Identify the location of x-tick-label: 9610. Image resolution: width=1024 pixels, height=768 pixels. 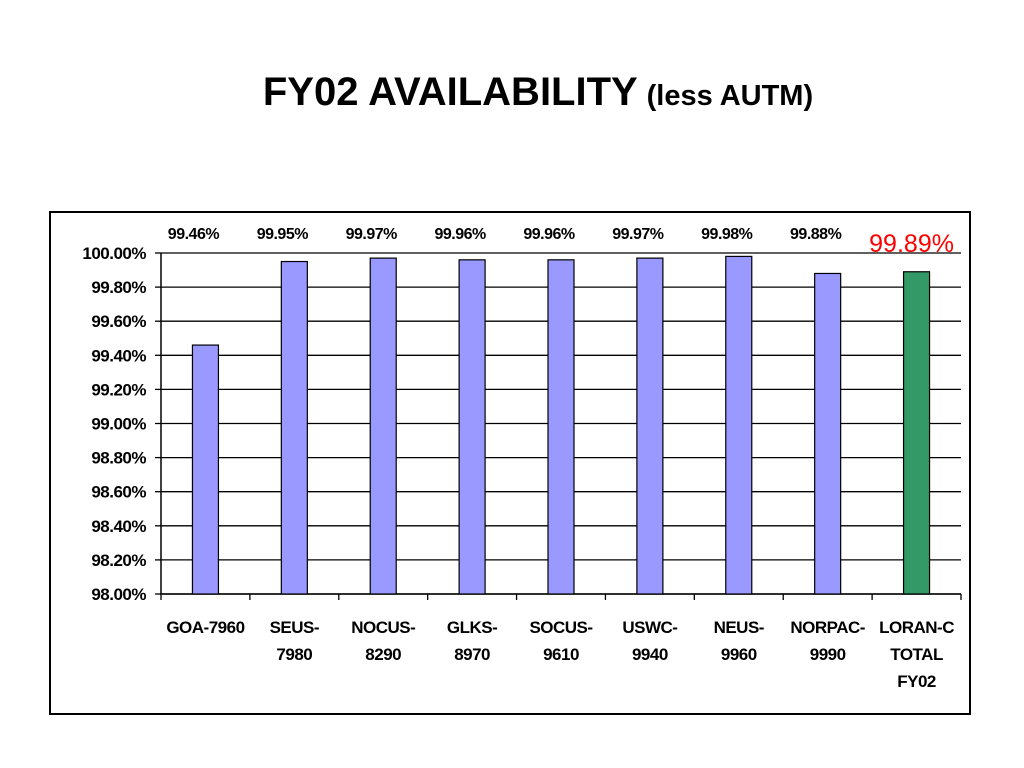
(561, 654).